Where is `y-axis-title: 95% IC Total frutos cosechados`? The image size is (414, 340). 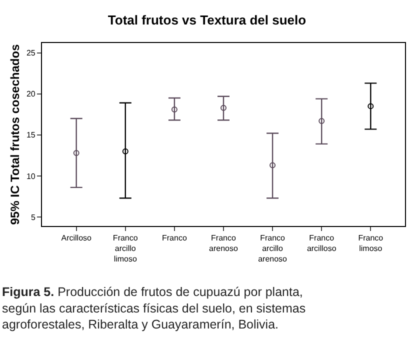 y-axis-title: 95% IC Total frutos cosechados is located at coordinates (15, 134).